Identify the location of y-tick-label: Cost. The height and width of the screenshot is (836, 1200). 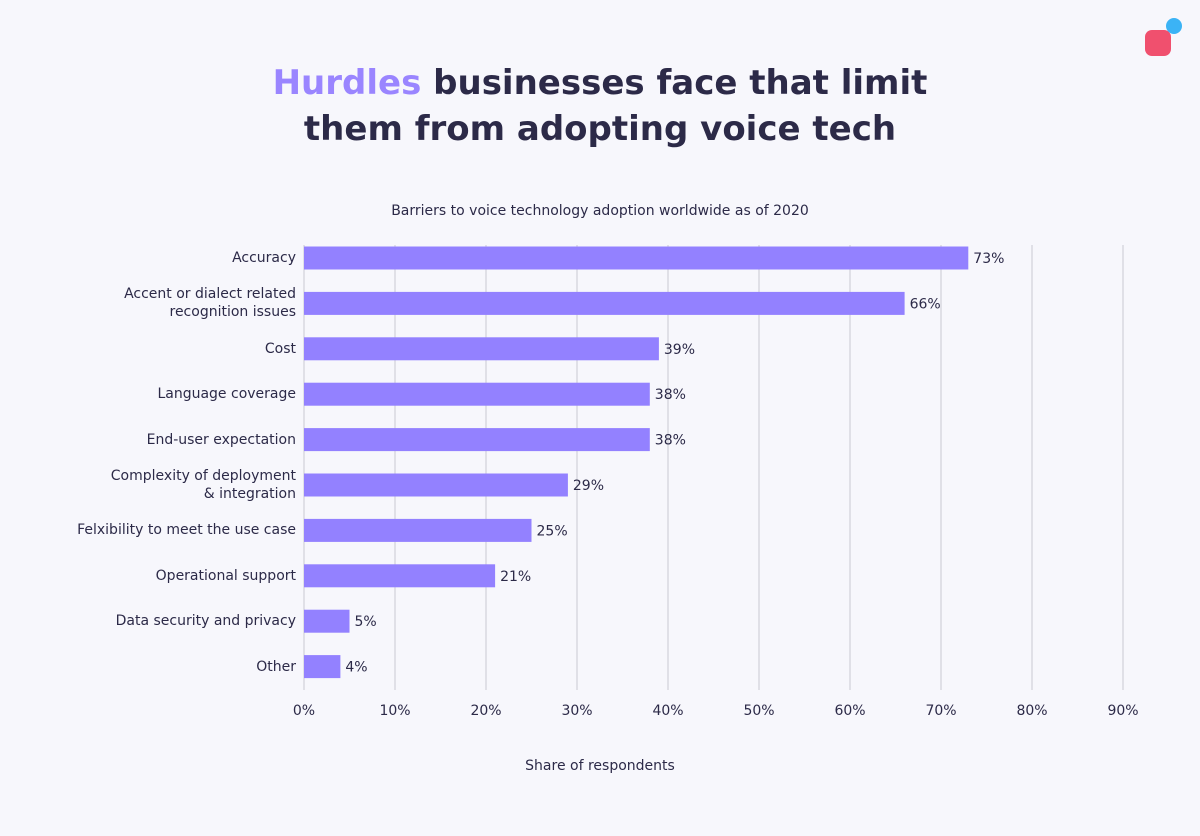
(280, 348).